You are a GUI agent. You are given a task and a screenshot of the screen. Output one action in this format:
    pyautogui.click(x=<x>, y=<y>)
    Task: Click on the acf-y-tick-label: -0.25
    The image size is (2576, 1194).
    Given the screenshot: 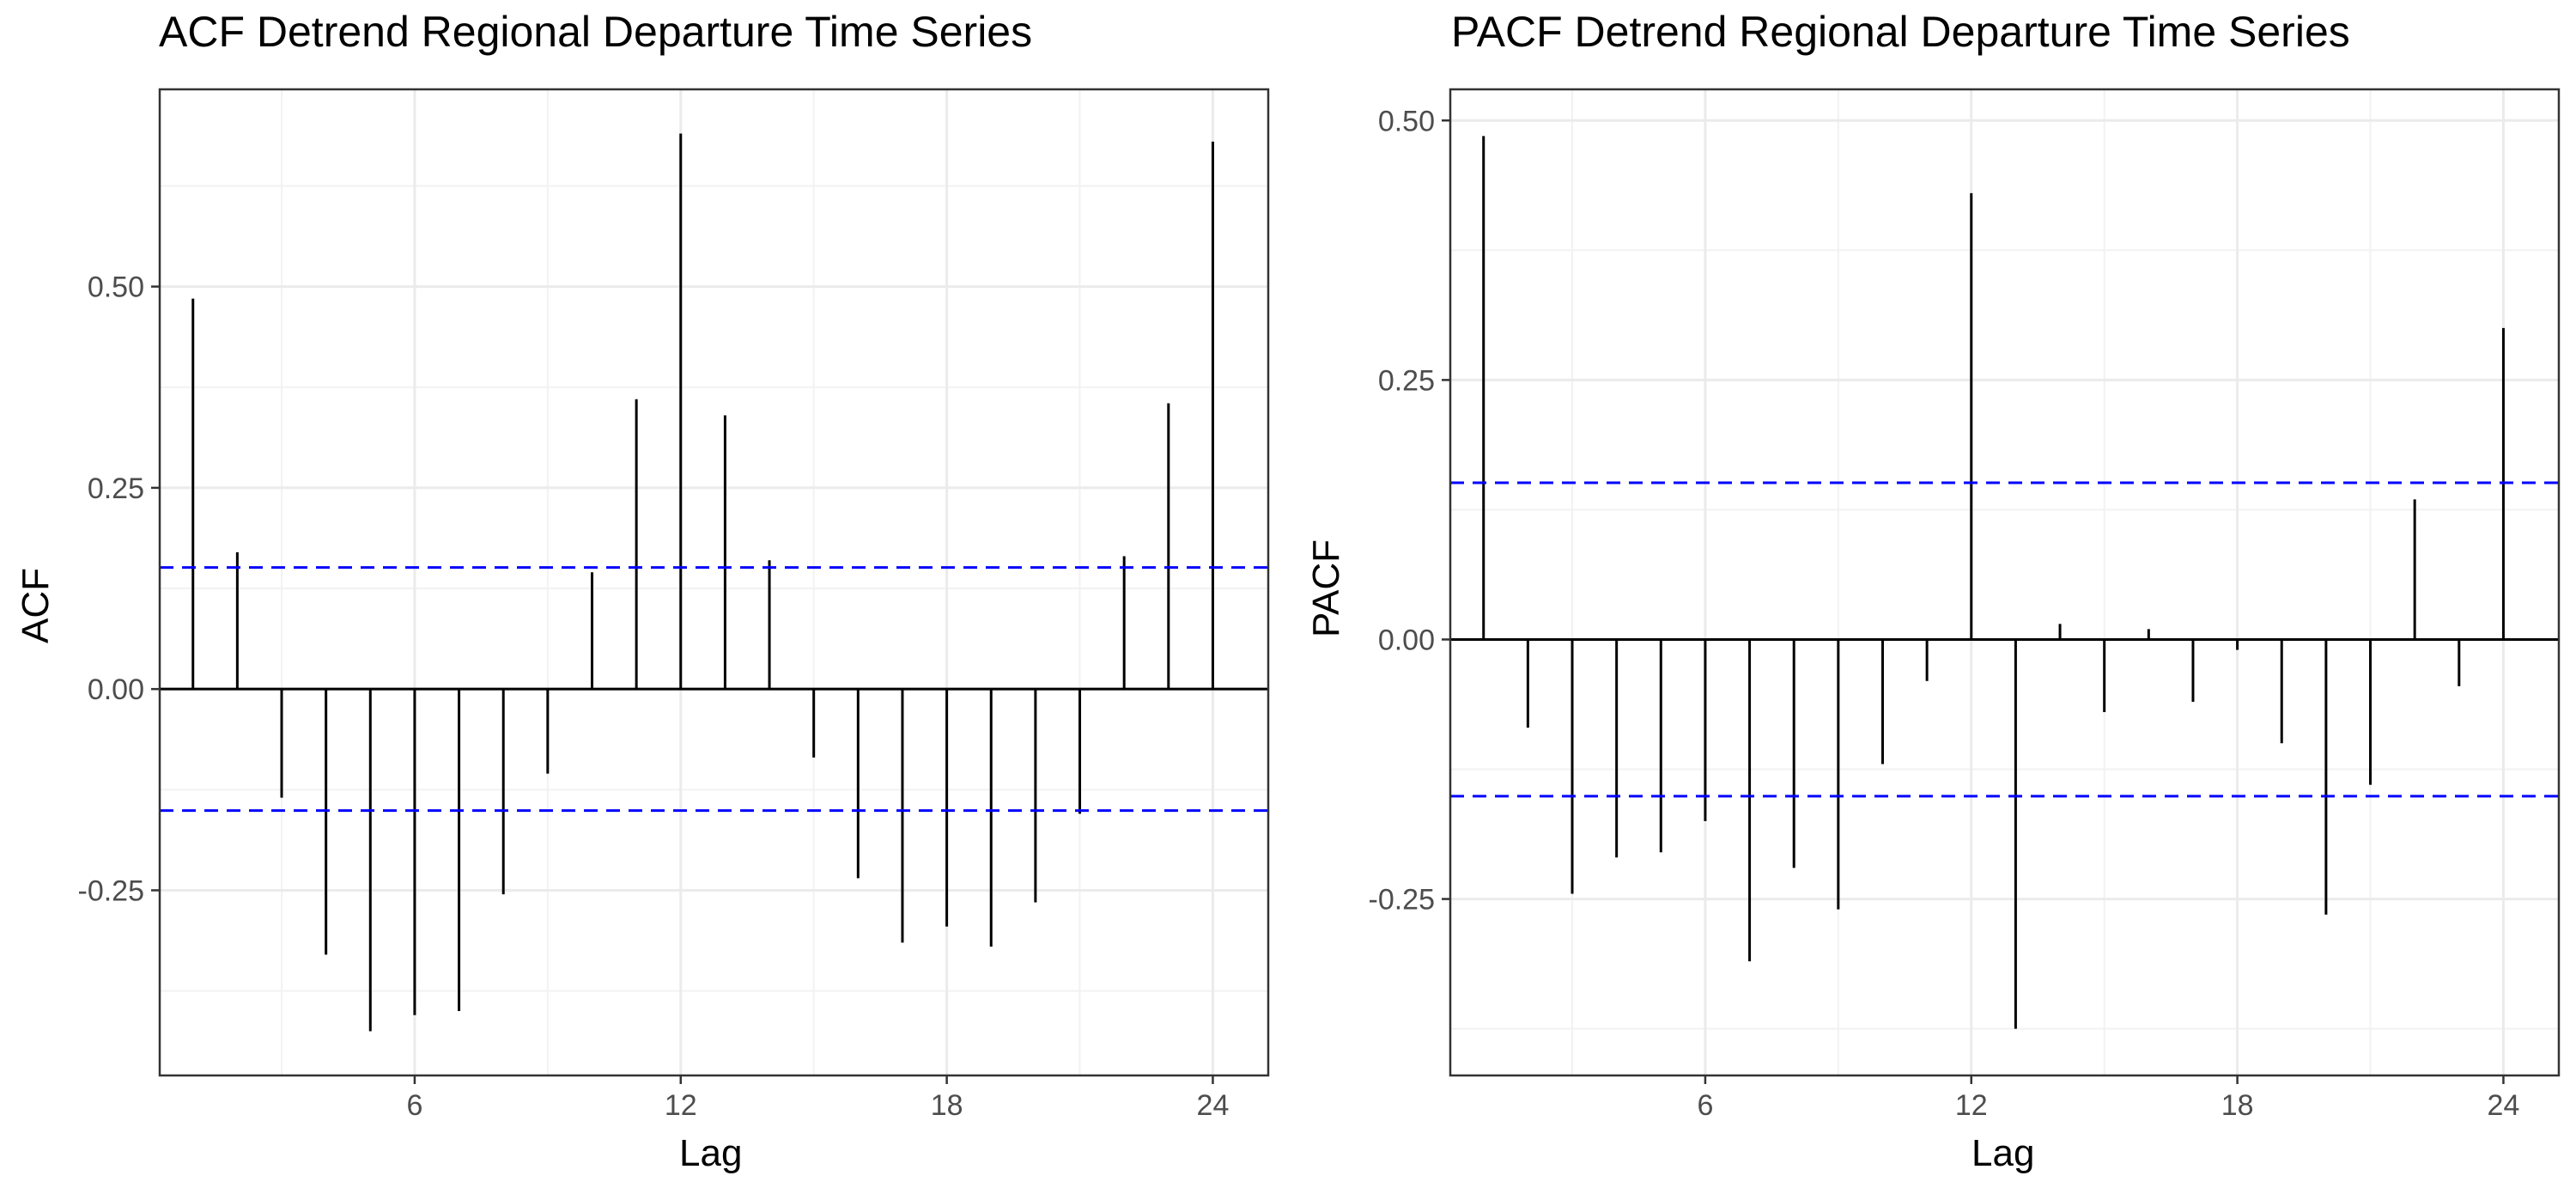 What is the action you would take?
    pyautogui.click(x=112, y=890)
    